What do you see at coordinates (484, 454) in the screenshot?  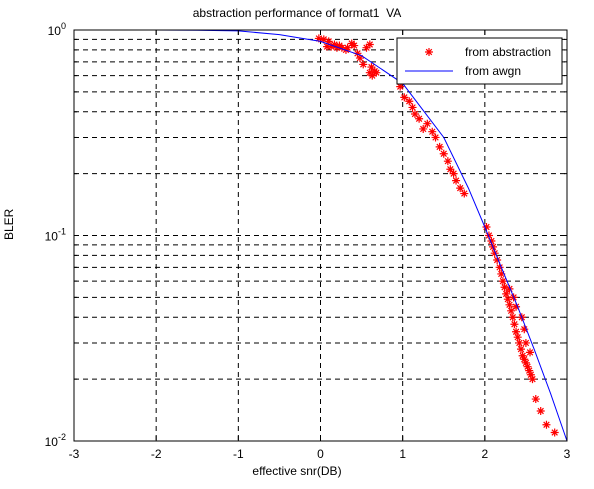 I see `x-tick-label: 2` at bounding box center [484, 454].